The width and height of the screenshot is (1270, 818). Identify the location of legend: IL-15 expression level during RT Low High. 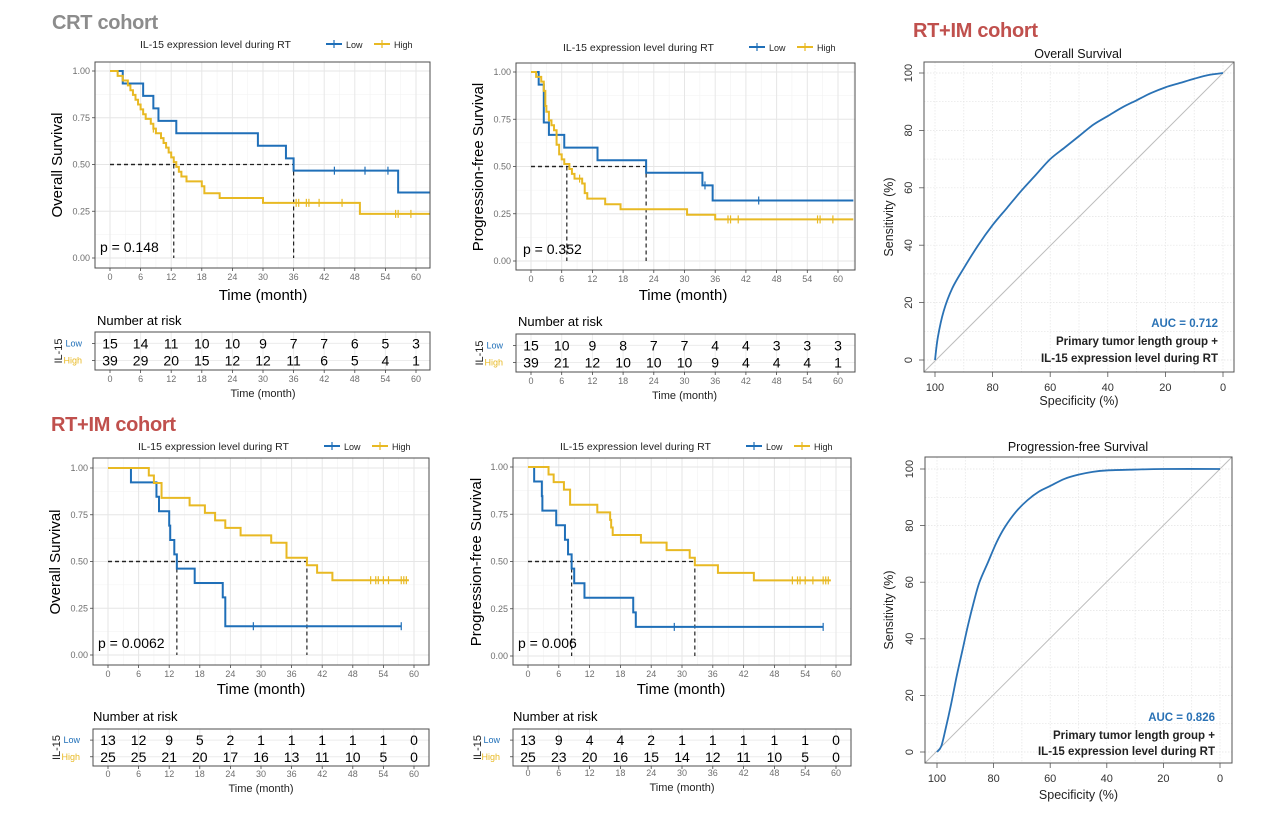
(274, 447).